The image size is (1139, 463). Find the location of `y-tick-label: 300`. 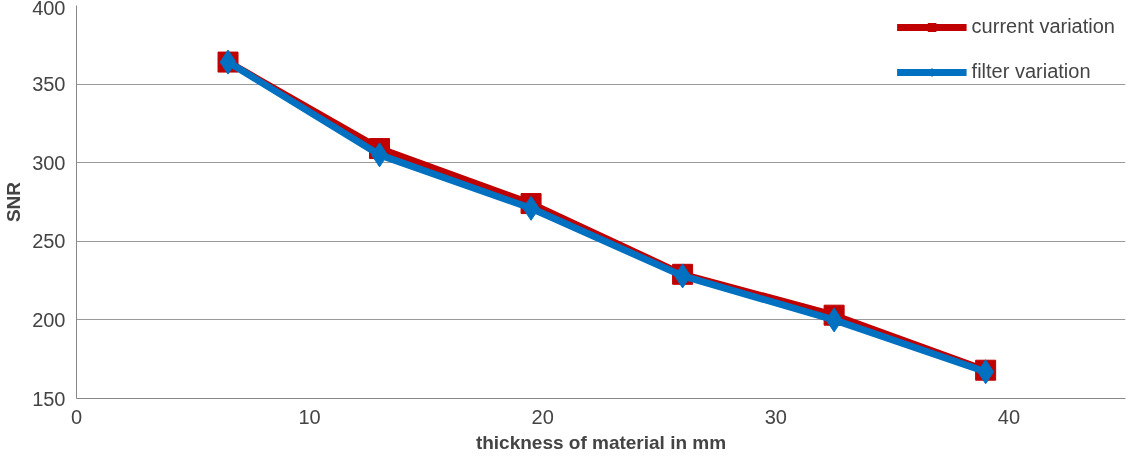

y-tick-label: 300 is located at coordinates (49, 162).